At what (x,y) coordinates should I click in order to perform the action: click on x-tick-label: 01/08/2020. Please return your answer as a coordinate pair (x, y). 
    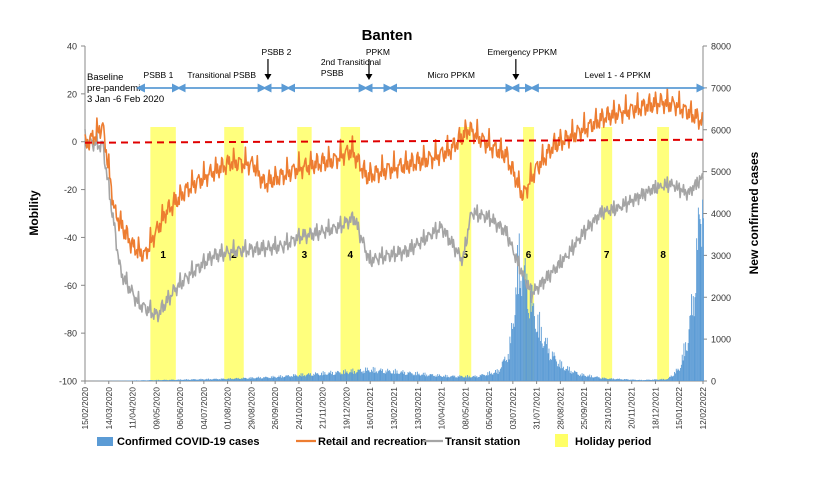
    Looking at the image, I should click on (228, 408).